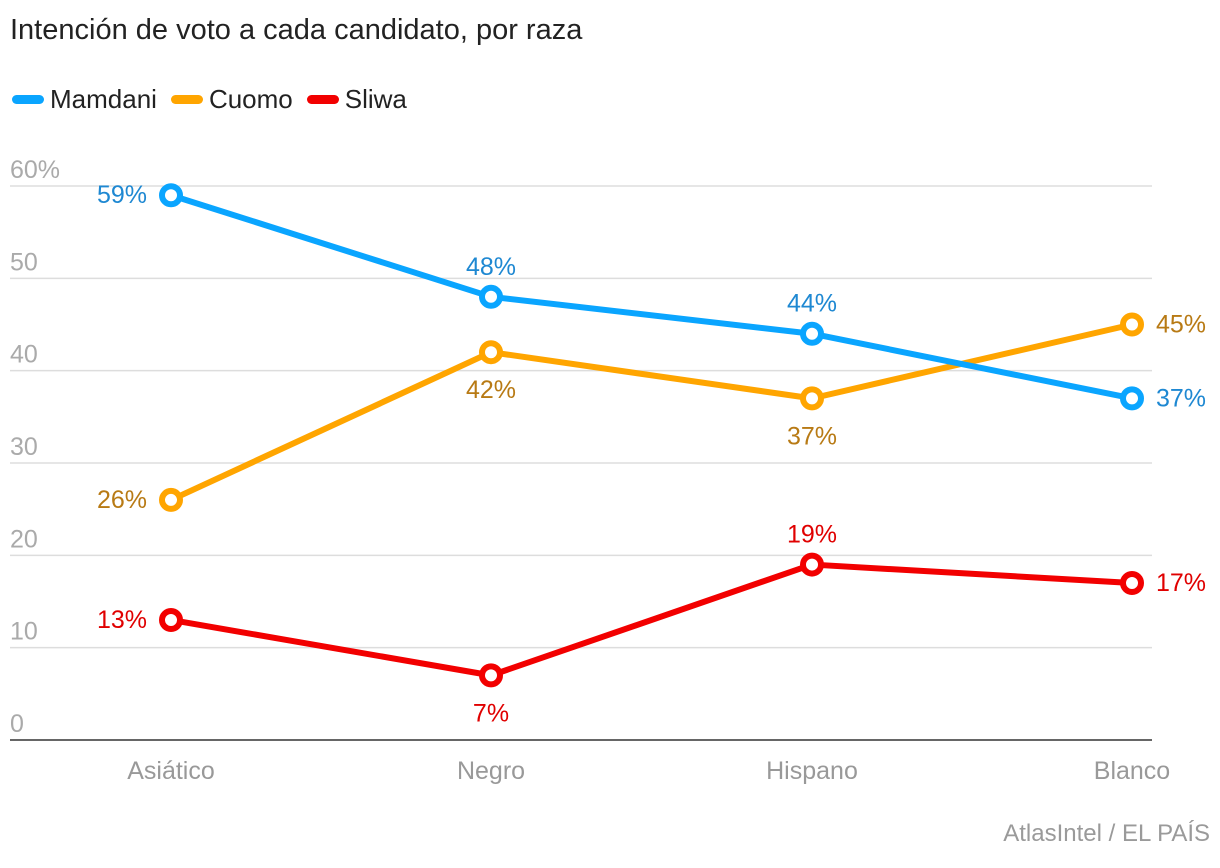 Image resolution: width=1220 pixels, height=868 pixels. I want to click on legend-item-cuomo: Cuomo, so click(231, 99).